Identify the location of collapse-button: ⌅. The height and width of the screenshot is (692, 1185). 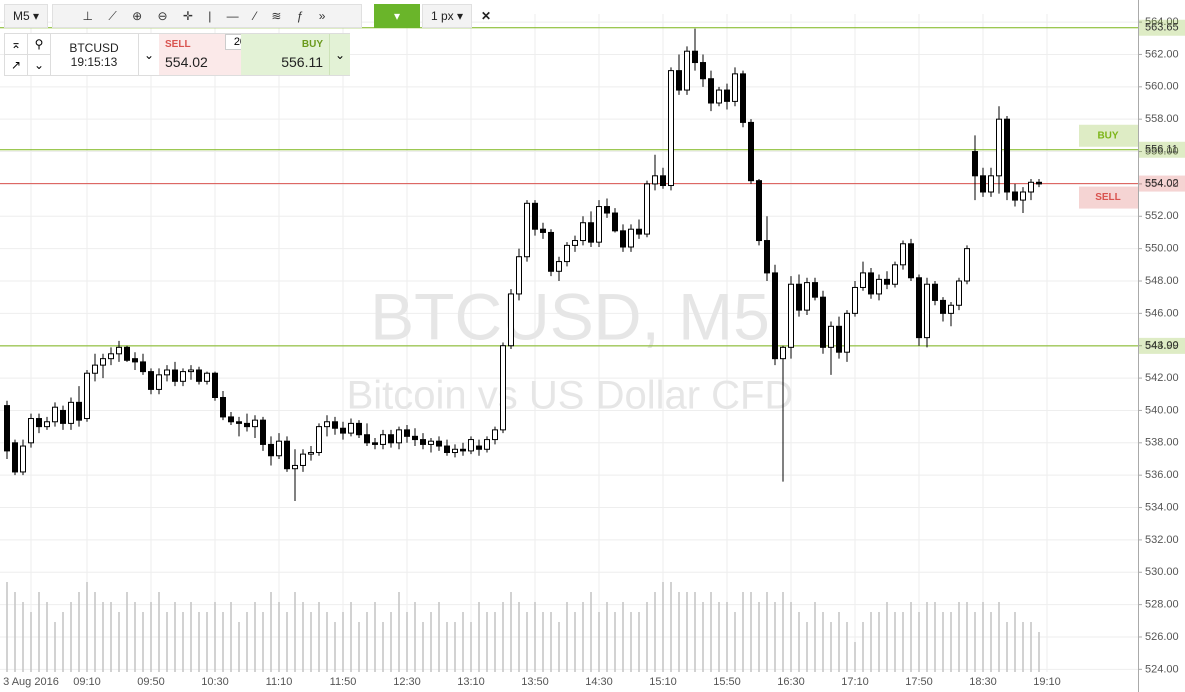
(16, 44).